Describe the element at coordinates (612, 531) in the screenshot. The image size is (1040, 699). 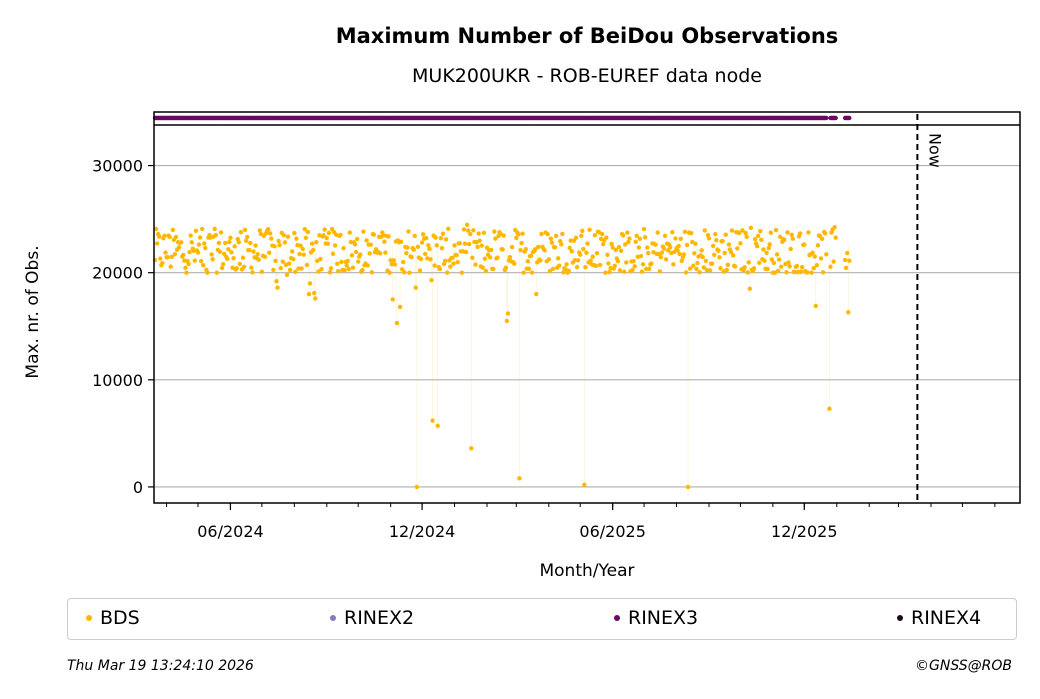
I see `x-tick-label: 06/2025` at that location.